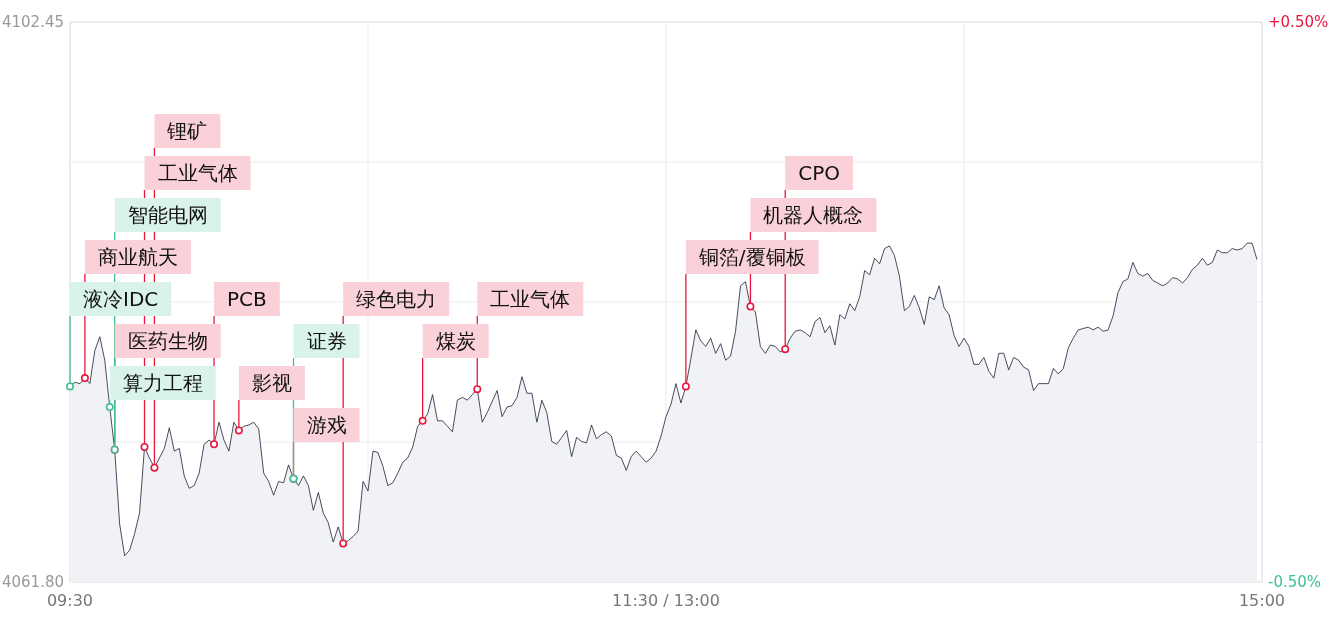  What do you see at coordinates (326, 425) in the screenshot?
I see `data-label: 游戏` at bounding box center [326, 425].